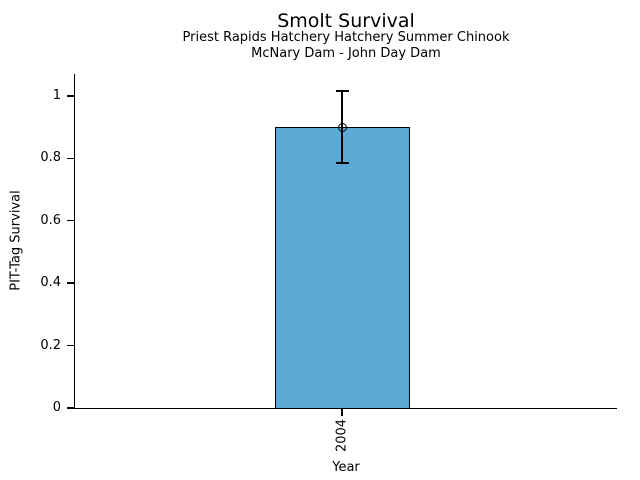 The width and height of the screenshot is (640, 480). Describe the element at coordinates (342, 127) in the screenshot. I see `point-marker-icon` at that location.